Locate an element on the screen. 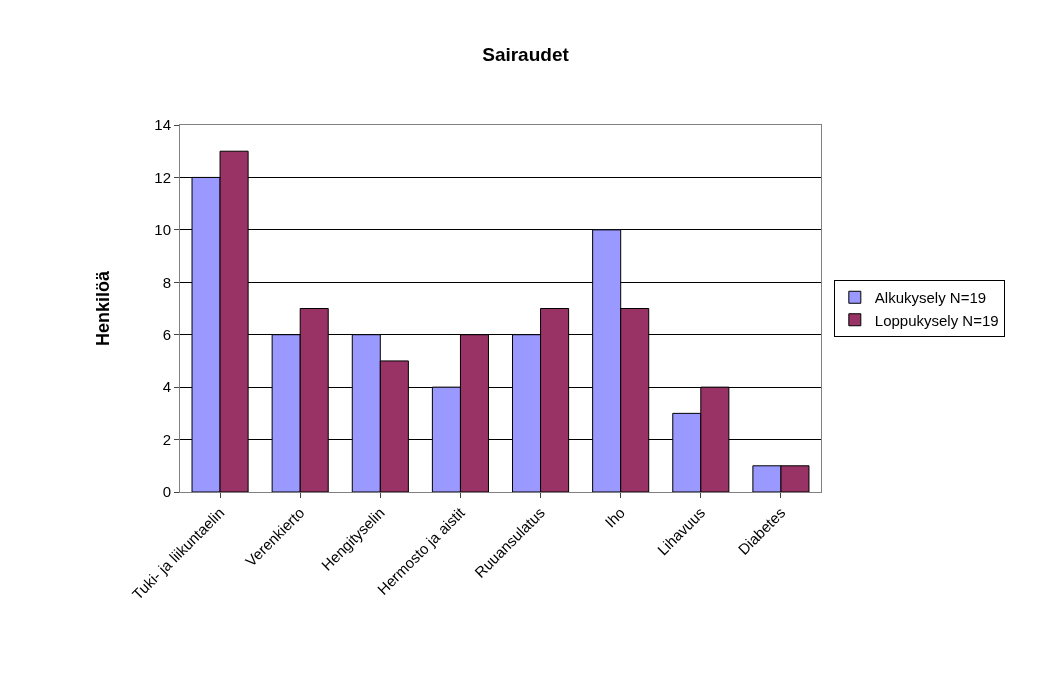 This screenshot has height=677, width=1051. y-tick-label: 14 is located at coordinates (162, 125).